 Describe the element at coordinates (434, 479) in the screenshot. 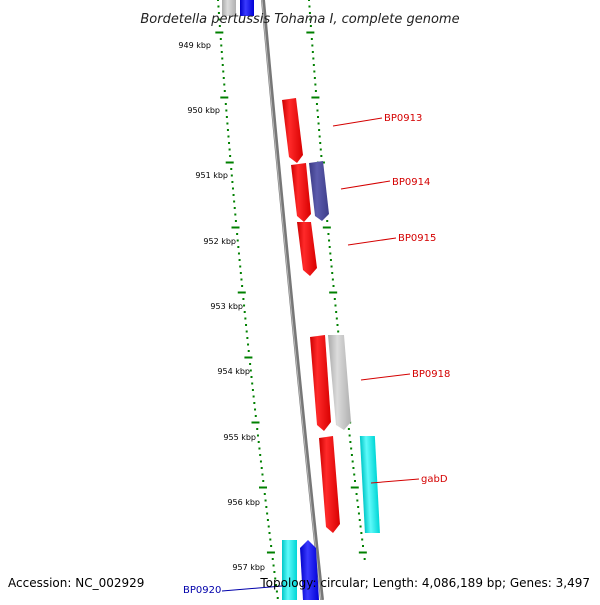

I see `gene-label-gabd: gabD` at that location.